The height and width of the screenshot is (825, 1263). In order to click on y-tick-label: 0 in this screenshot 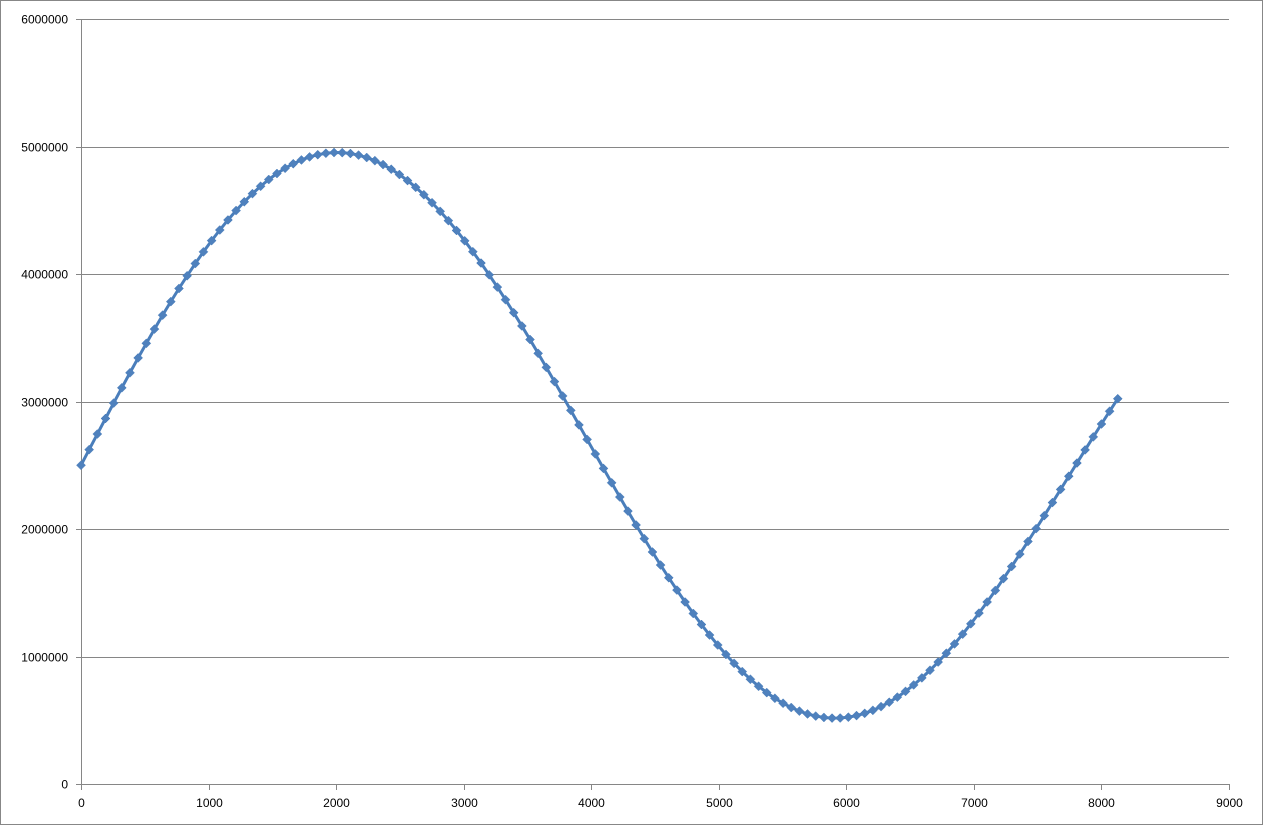, I will do `click(64, 785)`.